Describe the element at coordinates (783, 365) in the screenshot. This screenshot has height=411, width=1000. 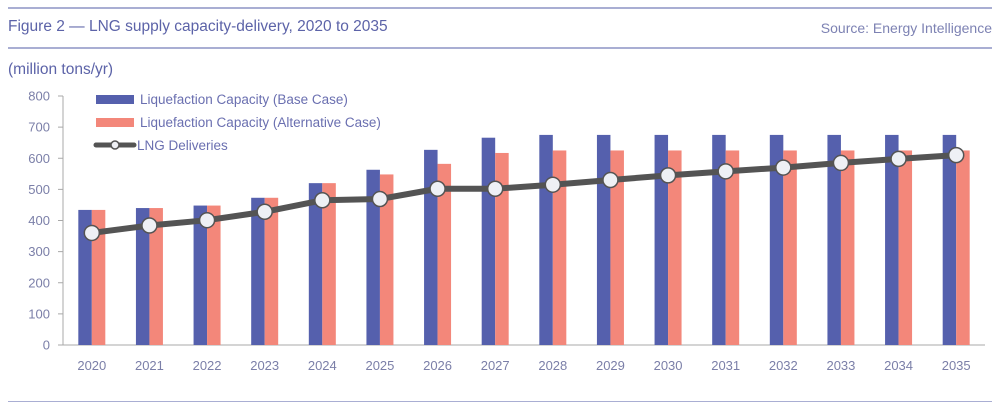
I see `x-tick-label: 2032` at that location.